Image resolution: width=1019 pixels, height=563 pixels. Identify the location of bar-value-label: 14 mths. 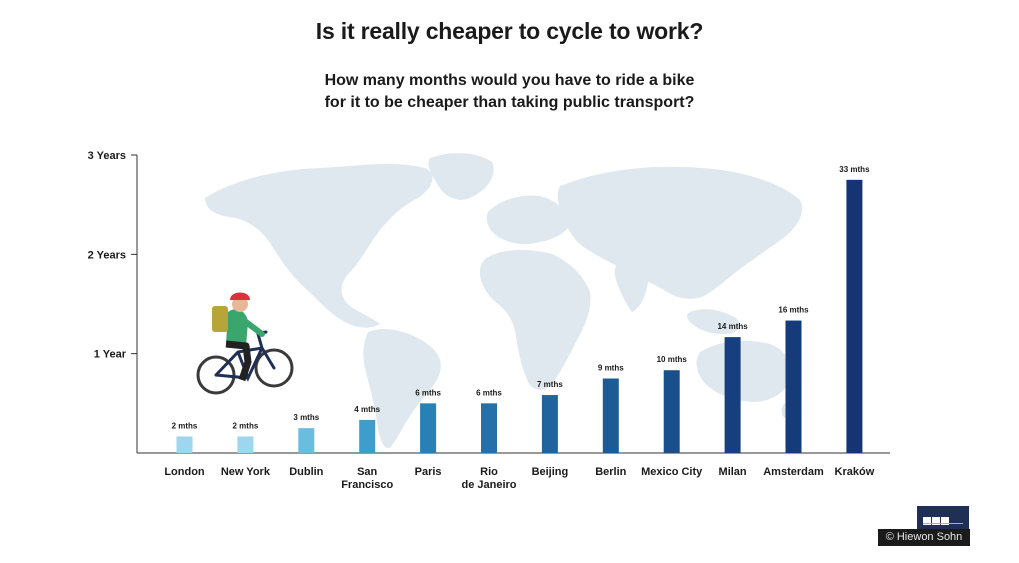
(732, 326).